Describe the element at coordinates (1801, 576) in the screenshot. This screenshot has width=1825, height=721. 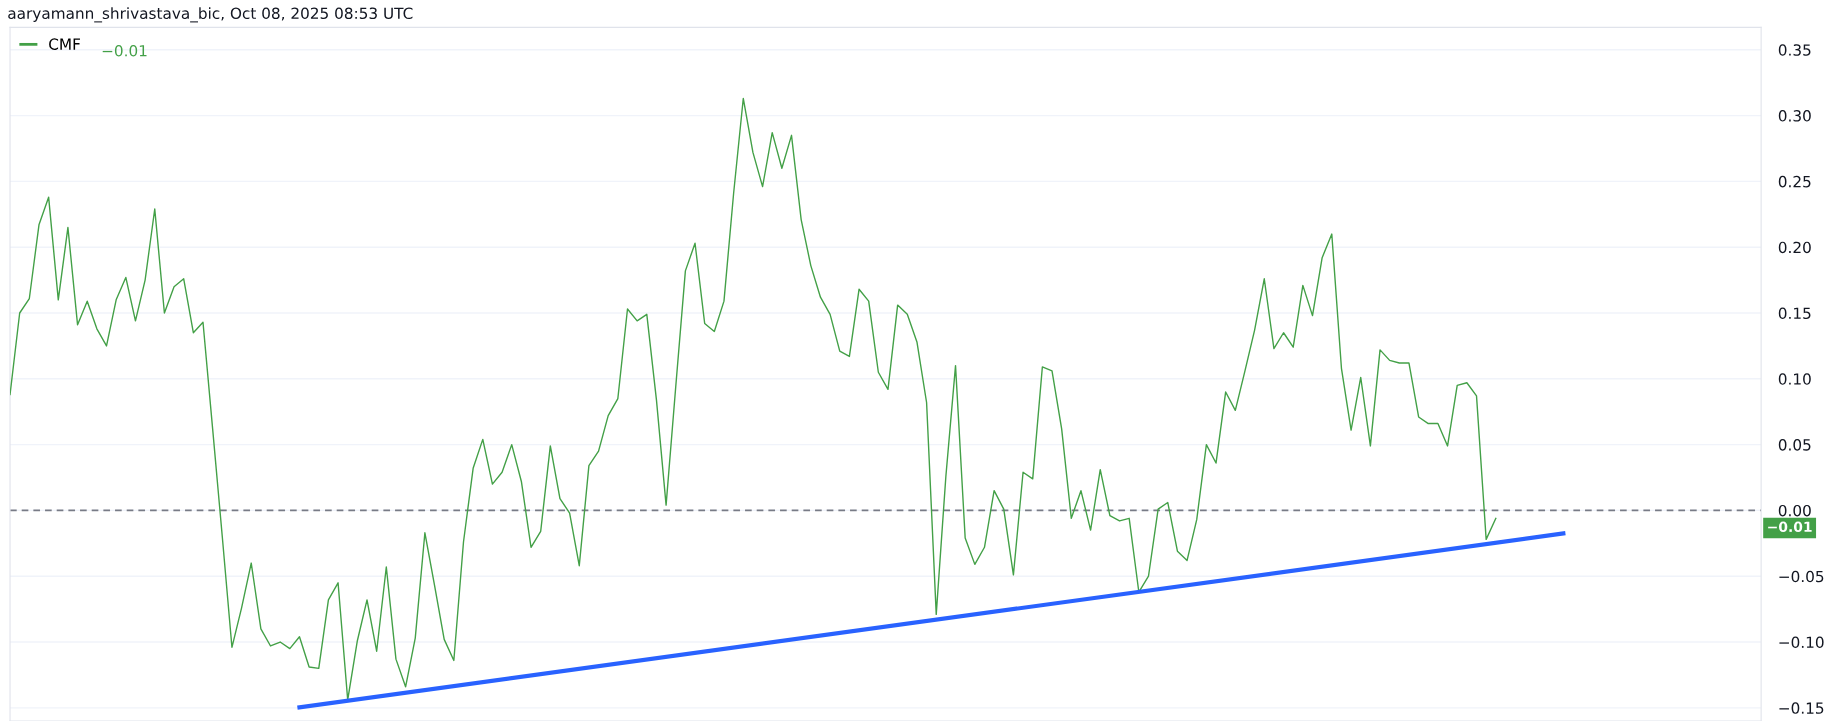
I see `y-tick-label: −0.05` at that location.